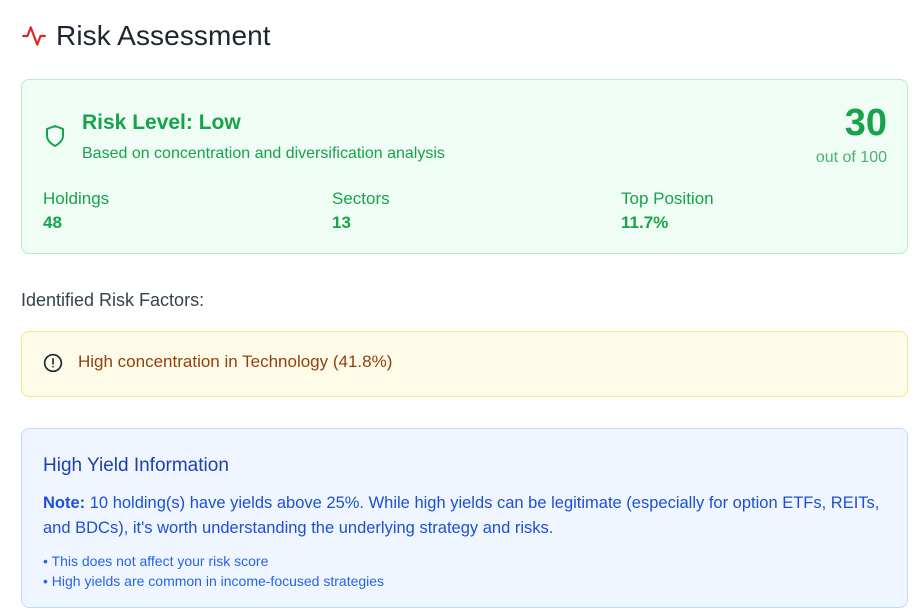  What do you see at coordinates (161, 122) in the screenshot?
I see `risk-level-label: Risk Level: Low` at bounding box center [161, 122].